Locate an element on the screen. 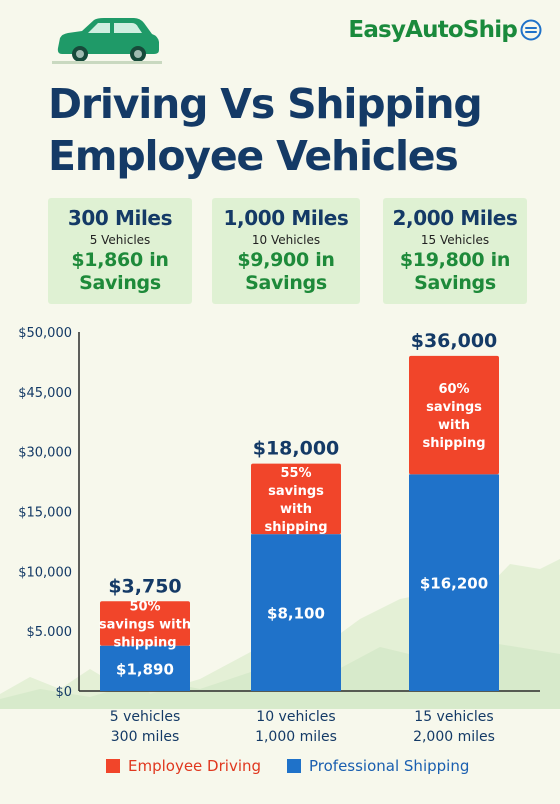 The image size is (560, 804). legend-swatch-shipping is located at coordinates (294, 766).